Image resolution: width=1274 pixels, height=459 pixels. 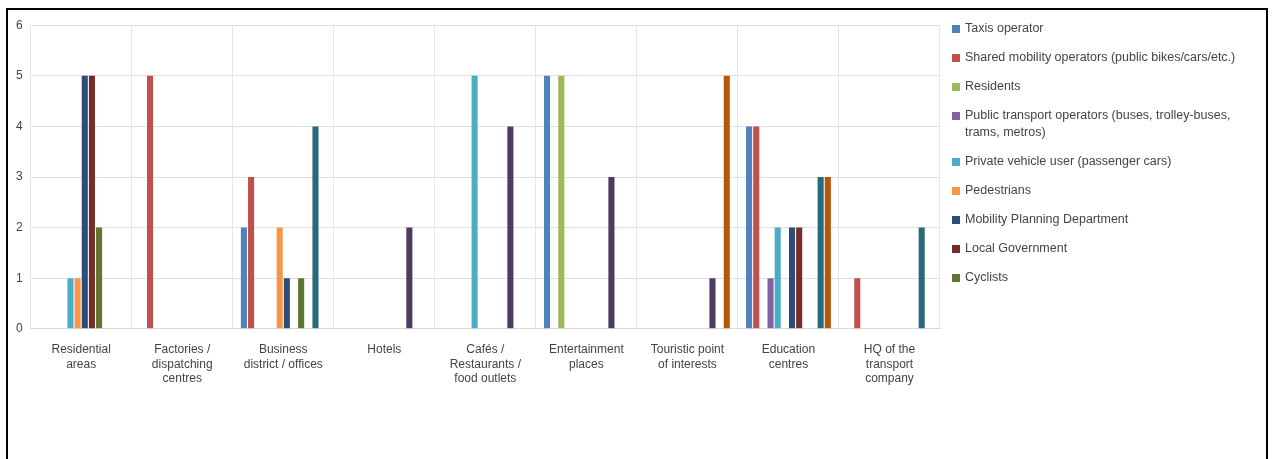 What do you see at coordinates (19, 176) in the screenshot?
I see `y-tick-label: 3` at bounding box center [19, 176].